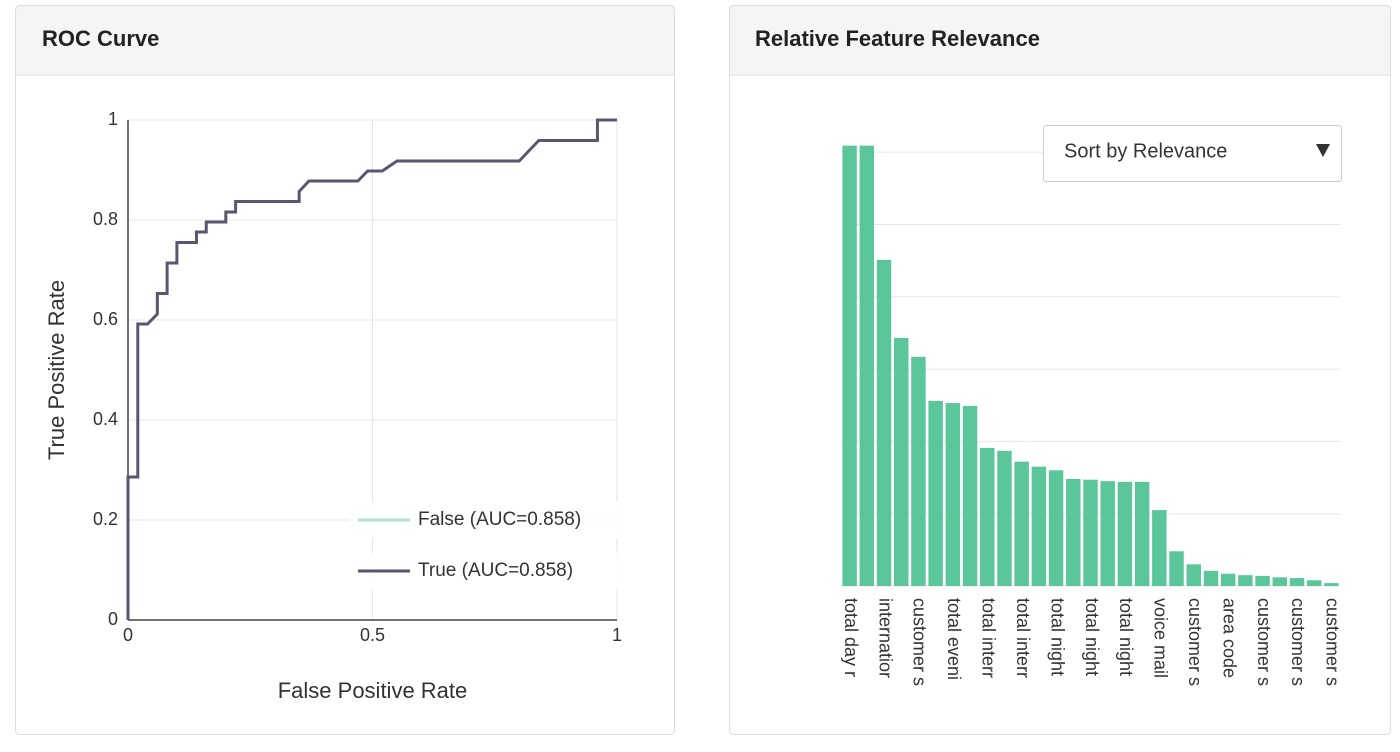 This screenshot has height=752, width=1400. What do you see at coordinates (105, 519) in the screenshot?
I see `y-tick-label: 0.2` at bounding box center [105, 519].